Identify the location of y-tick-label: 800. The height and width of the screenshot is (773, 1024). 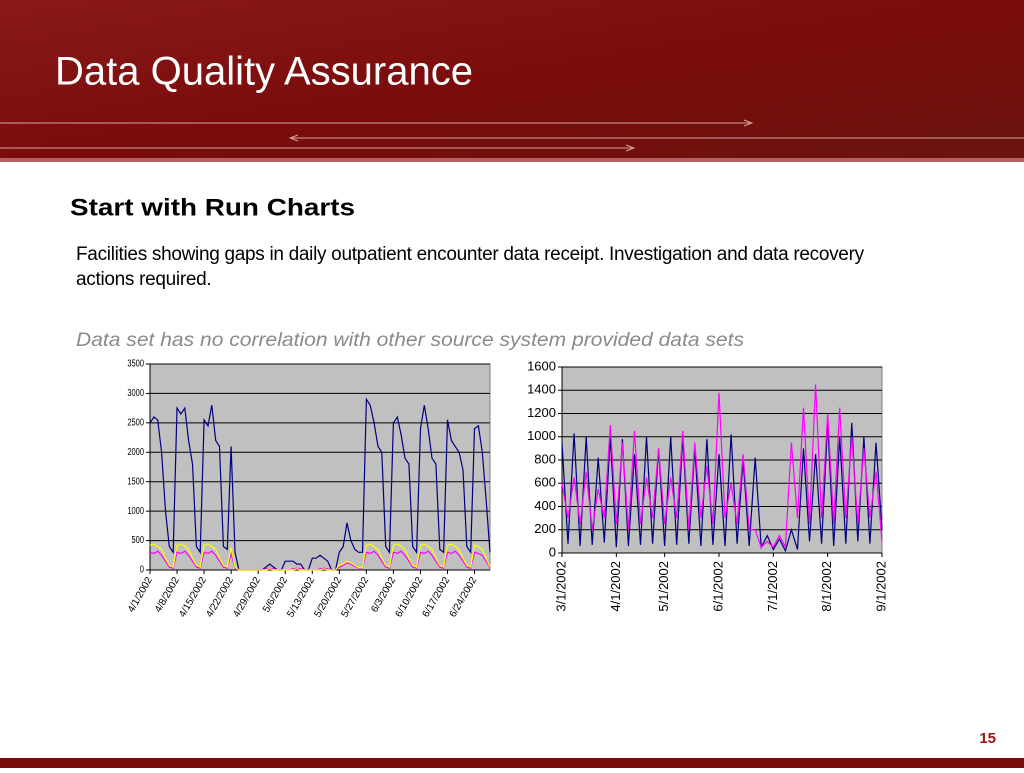
(545, 458).